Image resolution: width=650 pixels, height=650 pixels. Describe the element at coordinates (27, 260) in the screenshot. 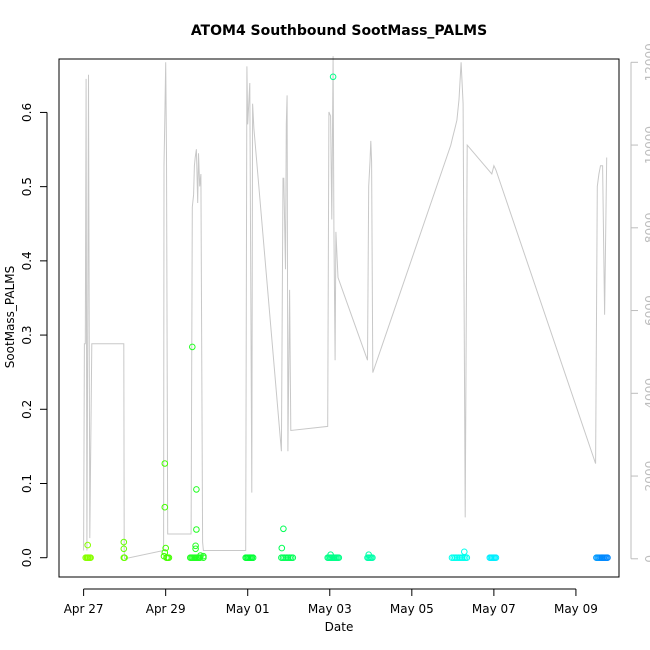

I see `y-tick-label: 0.4` at that location.